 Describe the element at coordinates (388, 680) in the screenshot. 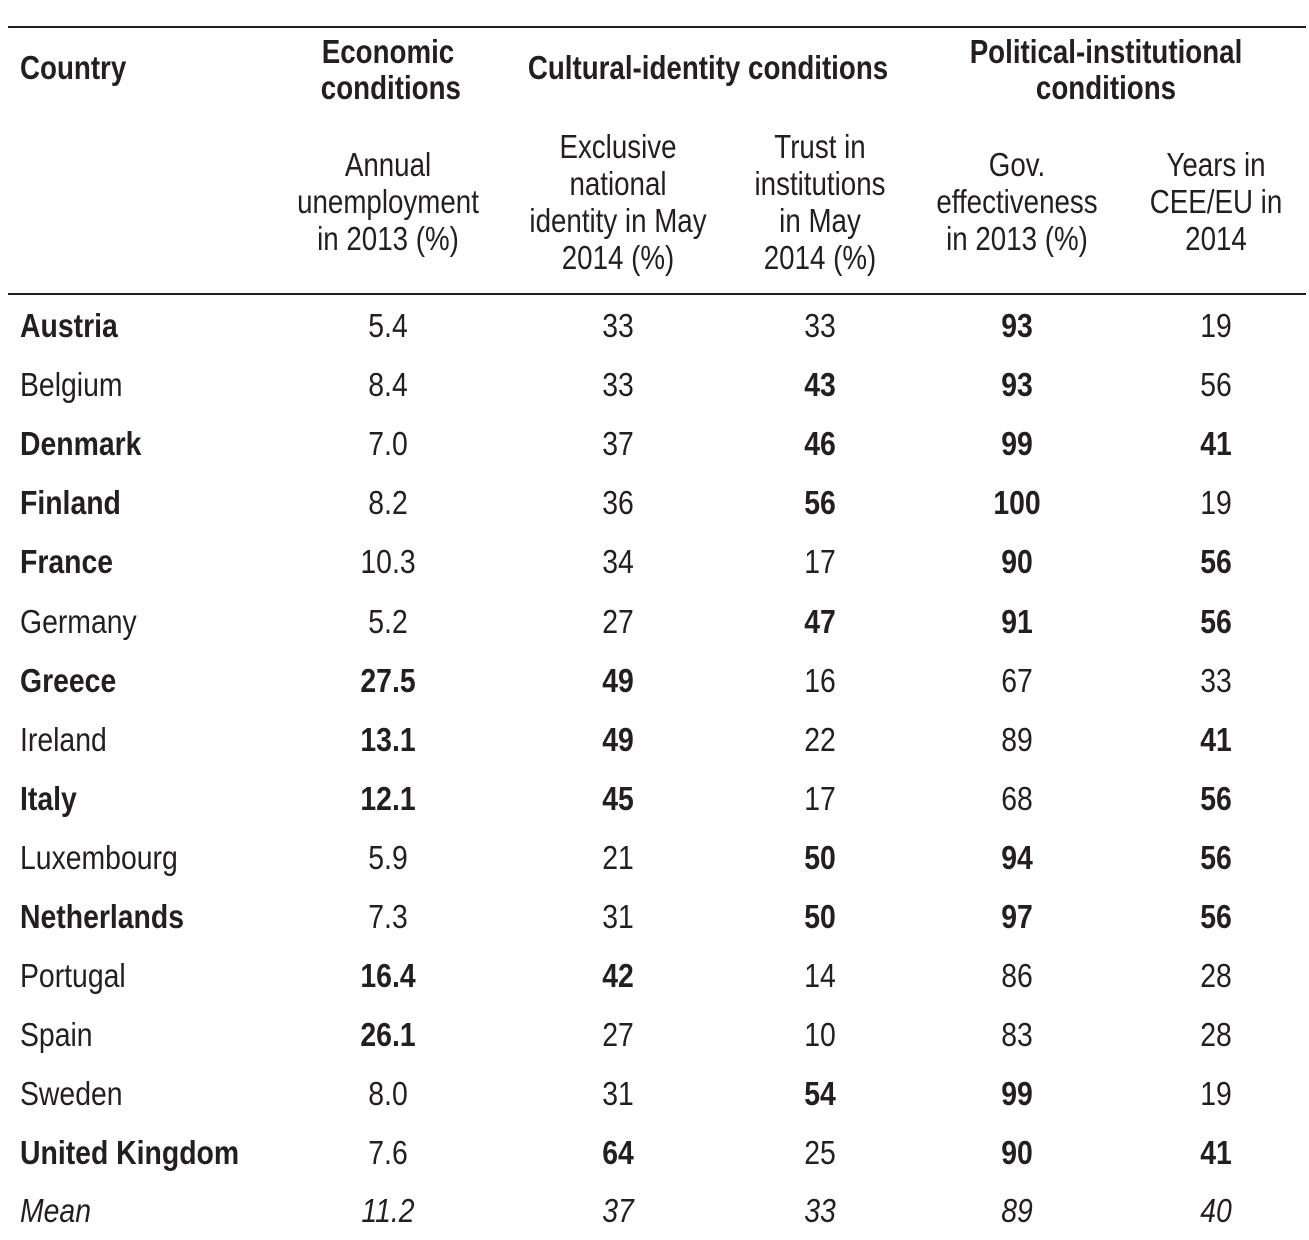

I see `cell-unemployment: 27.5` at that location.